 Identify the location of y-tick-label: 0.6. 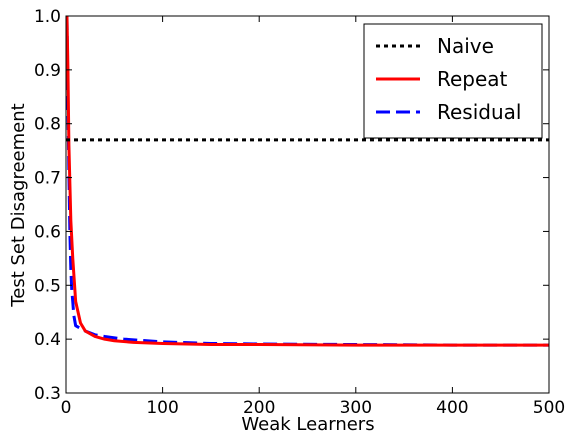
(47, 232).